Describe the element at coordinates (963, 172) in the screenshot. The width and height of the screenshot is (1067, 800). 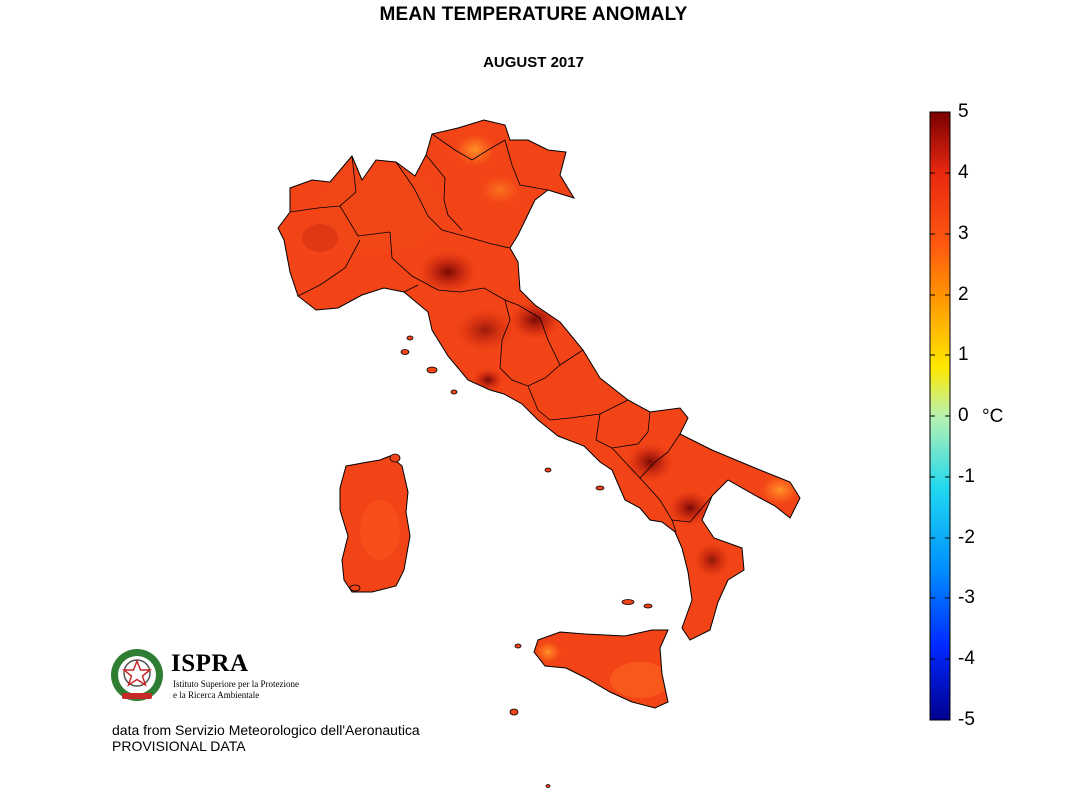
I see `colorbar-tick-label: 4` at that location.